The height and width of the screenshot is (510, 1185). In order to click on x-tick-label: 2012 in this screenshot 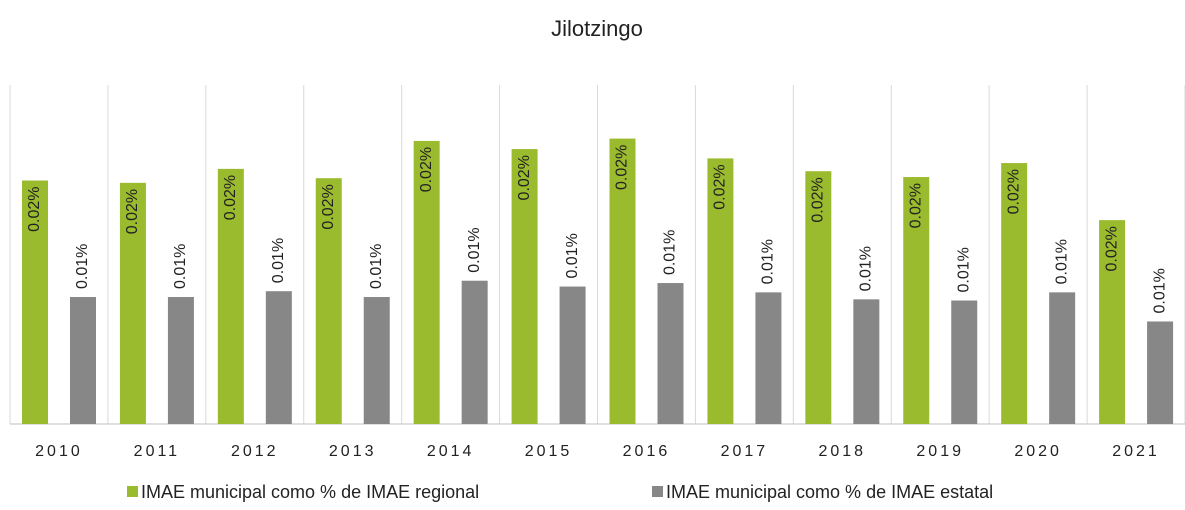, I will do `click(255, 451)`.